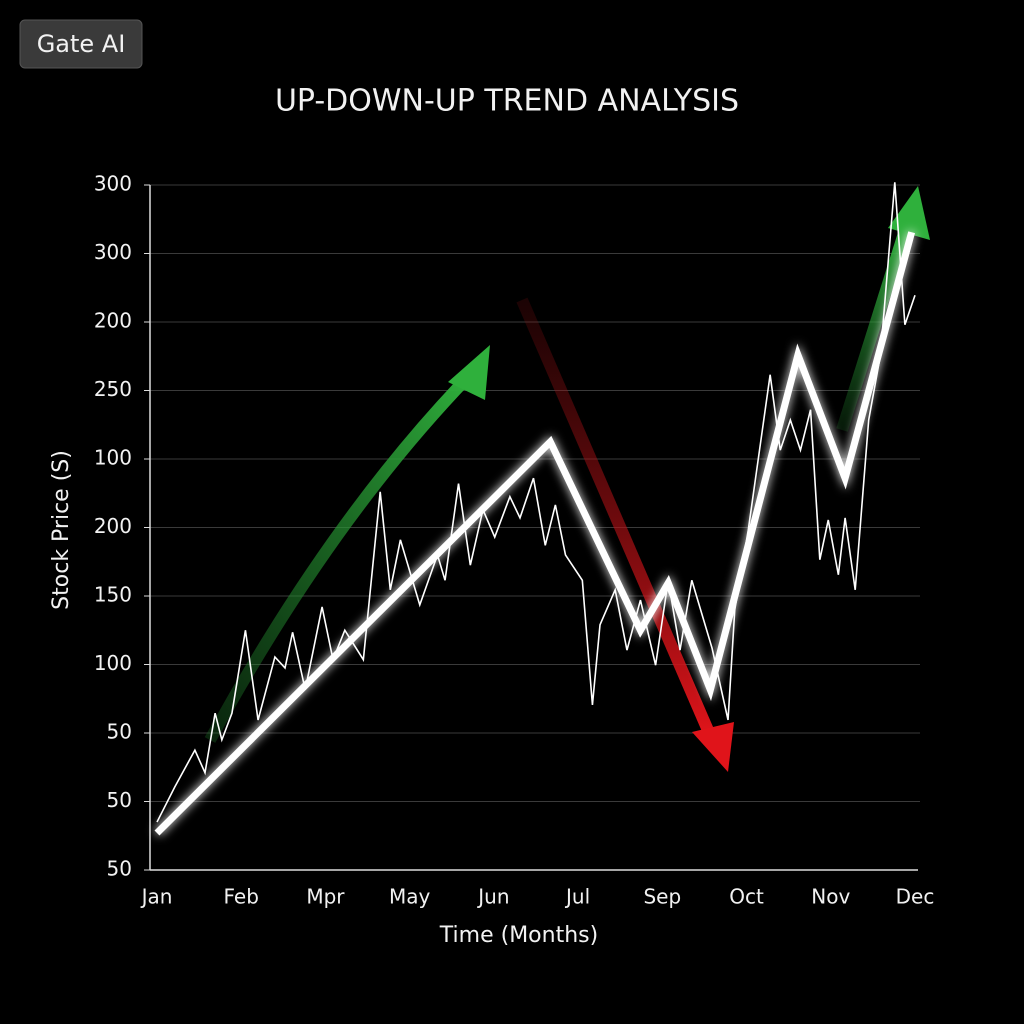 The width and height of the screenshot is (1024, 1024). What do you see at coordinates (113, 595) in the screenshot?
I see `y-tick-label: 150` at bounding box center [113, 595].